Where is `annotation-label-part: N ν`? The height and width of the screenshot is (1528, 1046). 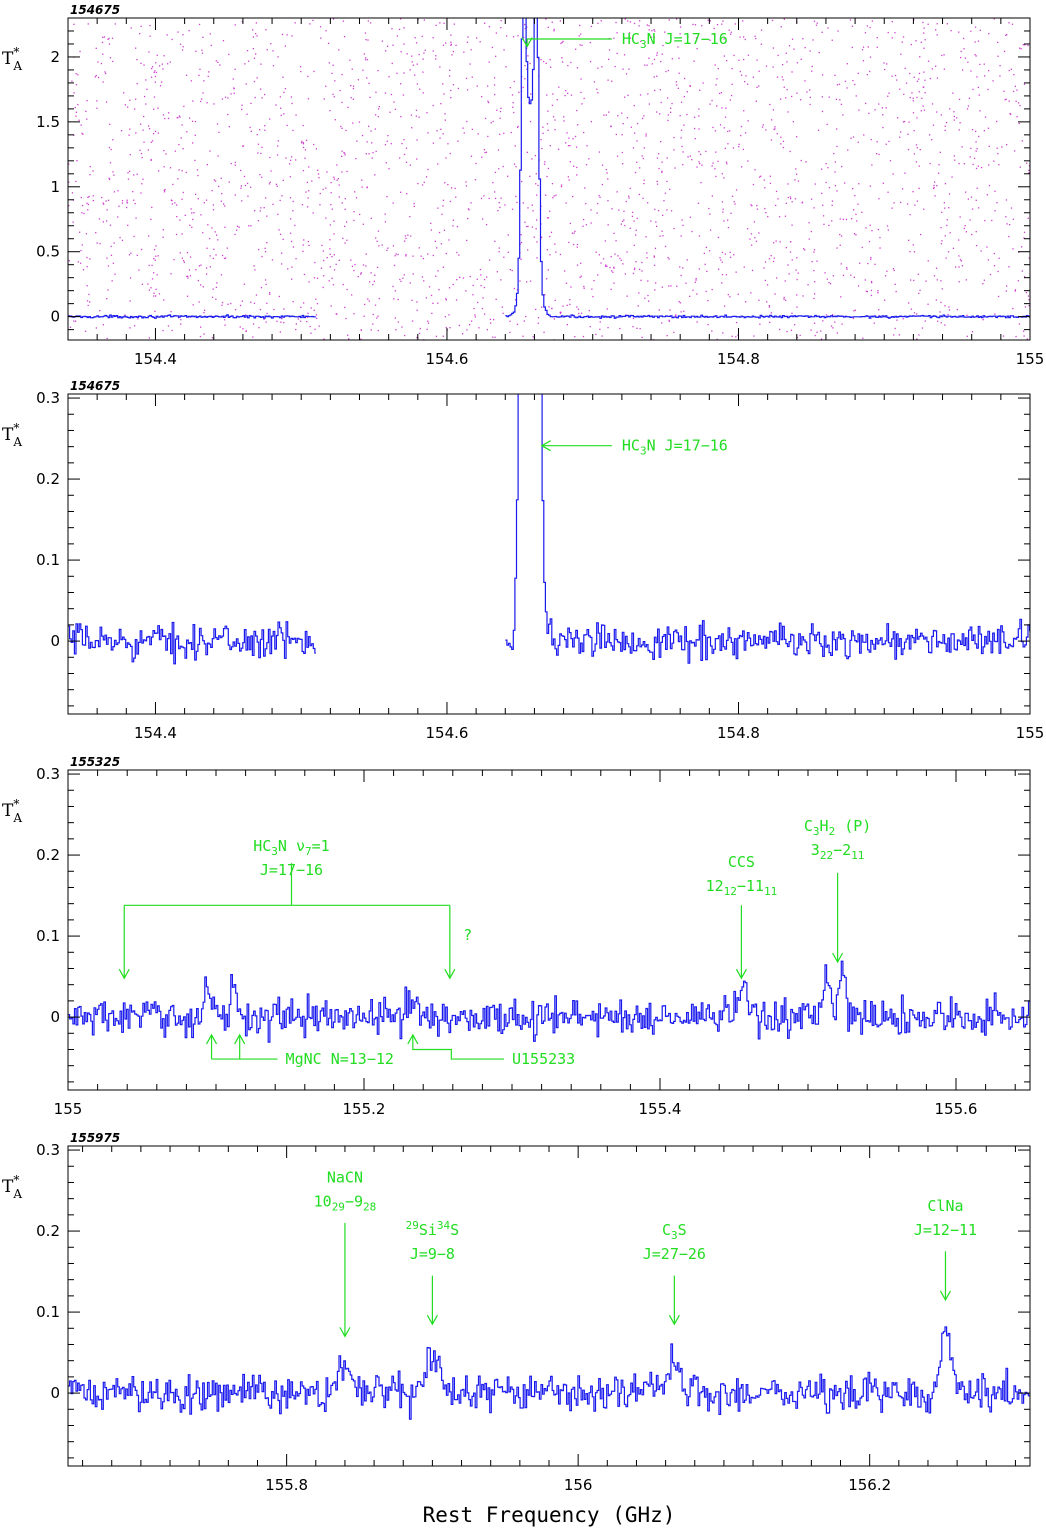 annotation-label-part: N ν is located at coordinates (291, 846).